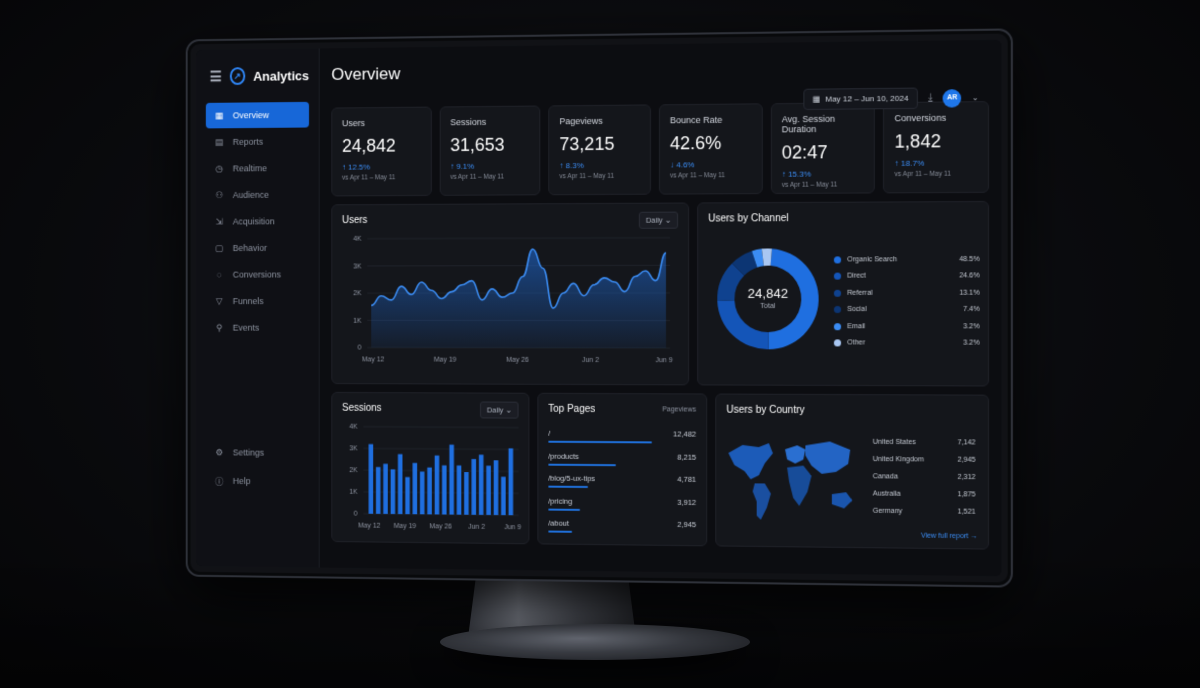 The image size is (1200, 688). Describe the element at coordinates (906, 259) in the screenshot. I see `legend-item: Organic Search 48.5%` at that location.